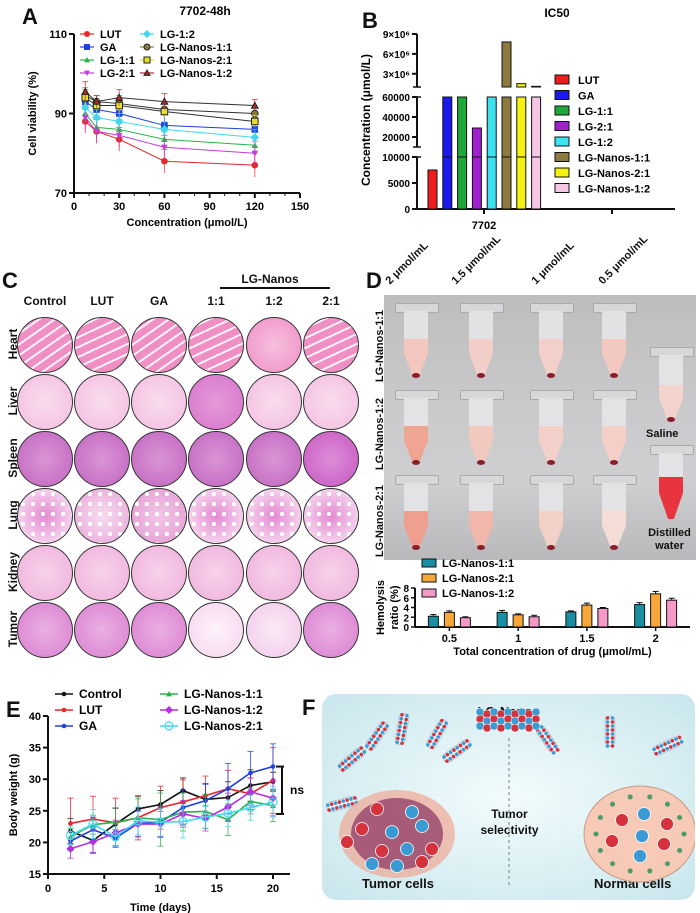  What do you see at coordinates (614, 159) in the screenshot?
I see `legend-label: LG-Nanos-1:1` at bounding box center [614, 159].